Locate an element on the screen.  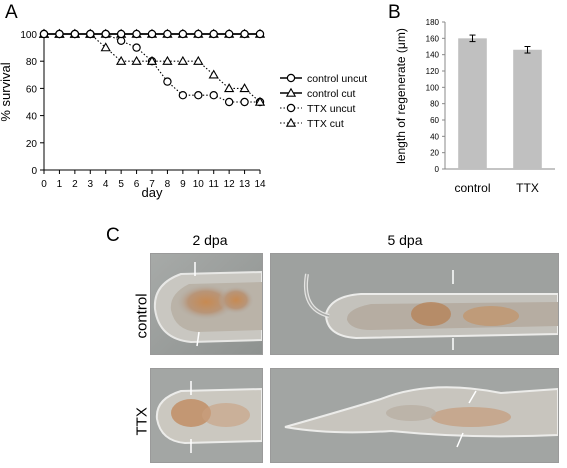
legend-entry: TTX uncut is located at coordinates (318, 109).